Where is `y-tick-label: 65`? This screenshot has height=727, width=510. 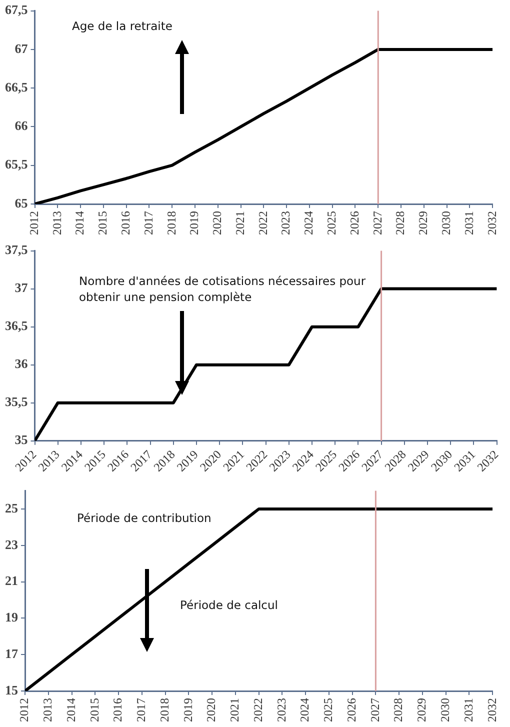 y-tick-label: 65 is located at coordinates (21, 202).